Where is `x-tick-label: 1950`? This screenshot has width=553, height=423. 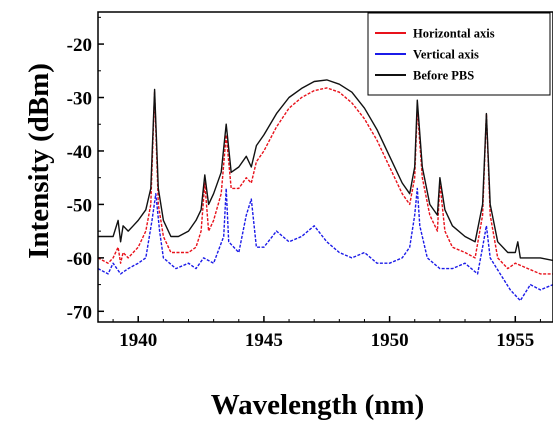 x-tick-label: 1950 is located at coordinates (390, 340).